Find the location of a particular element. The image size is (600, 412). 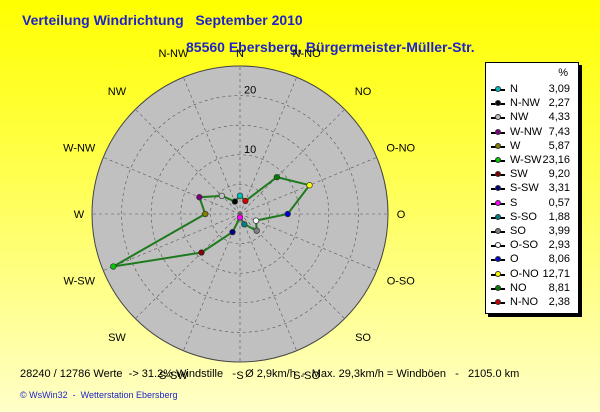

legend-value: 12,71 is located at coordinates (556, 273).